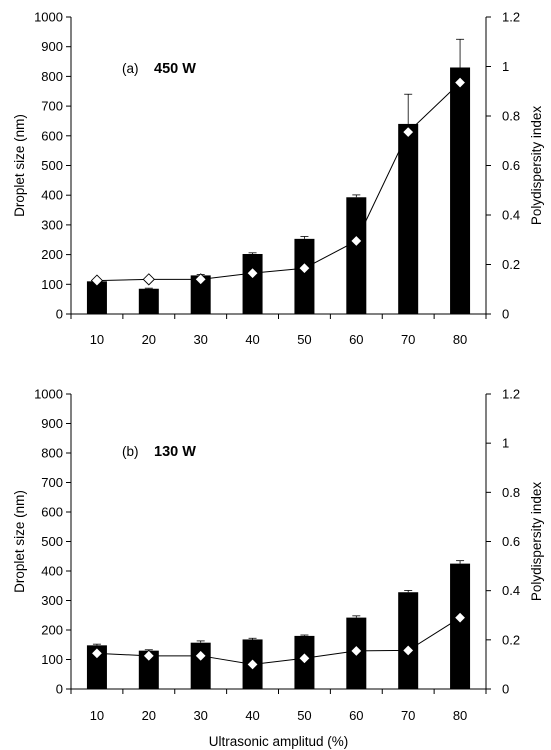 The width and height of the screenshot is (551, 750). What do you see at coordinates (175, 69) in the screenshot?
I see `panel-title: 450 W` at bounding box center [175, 69].